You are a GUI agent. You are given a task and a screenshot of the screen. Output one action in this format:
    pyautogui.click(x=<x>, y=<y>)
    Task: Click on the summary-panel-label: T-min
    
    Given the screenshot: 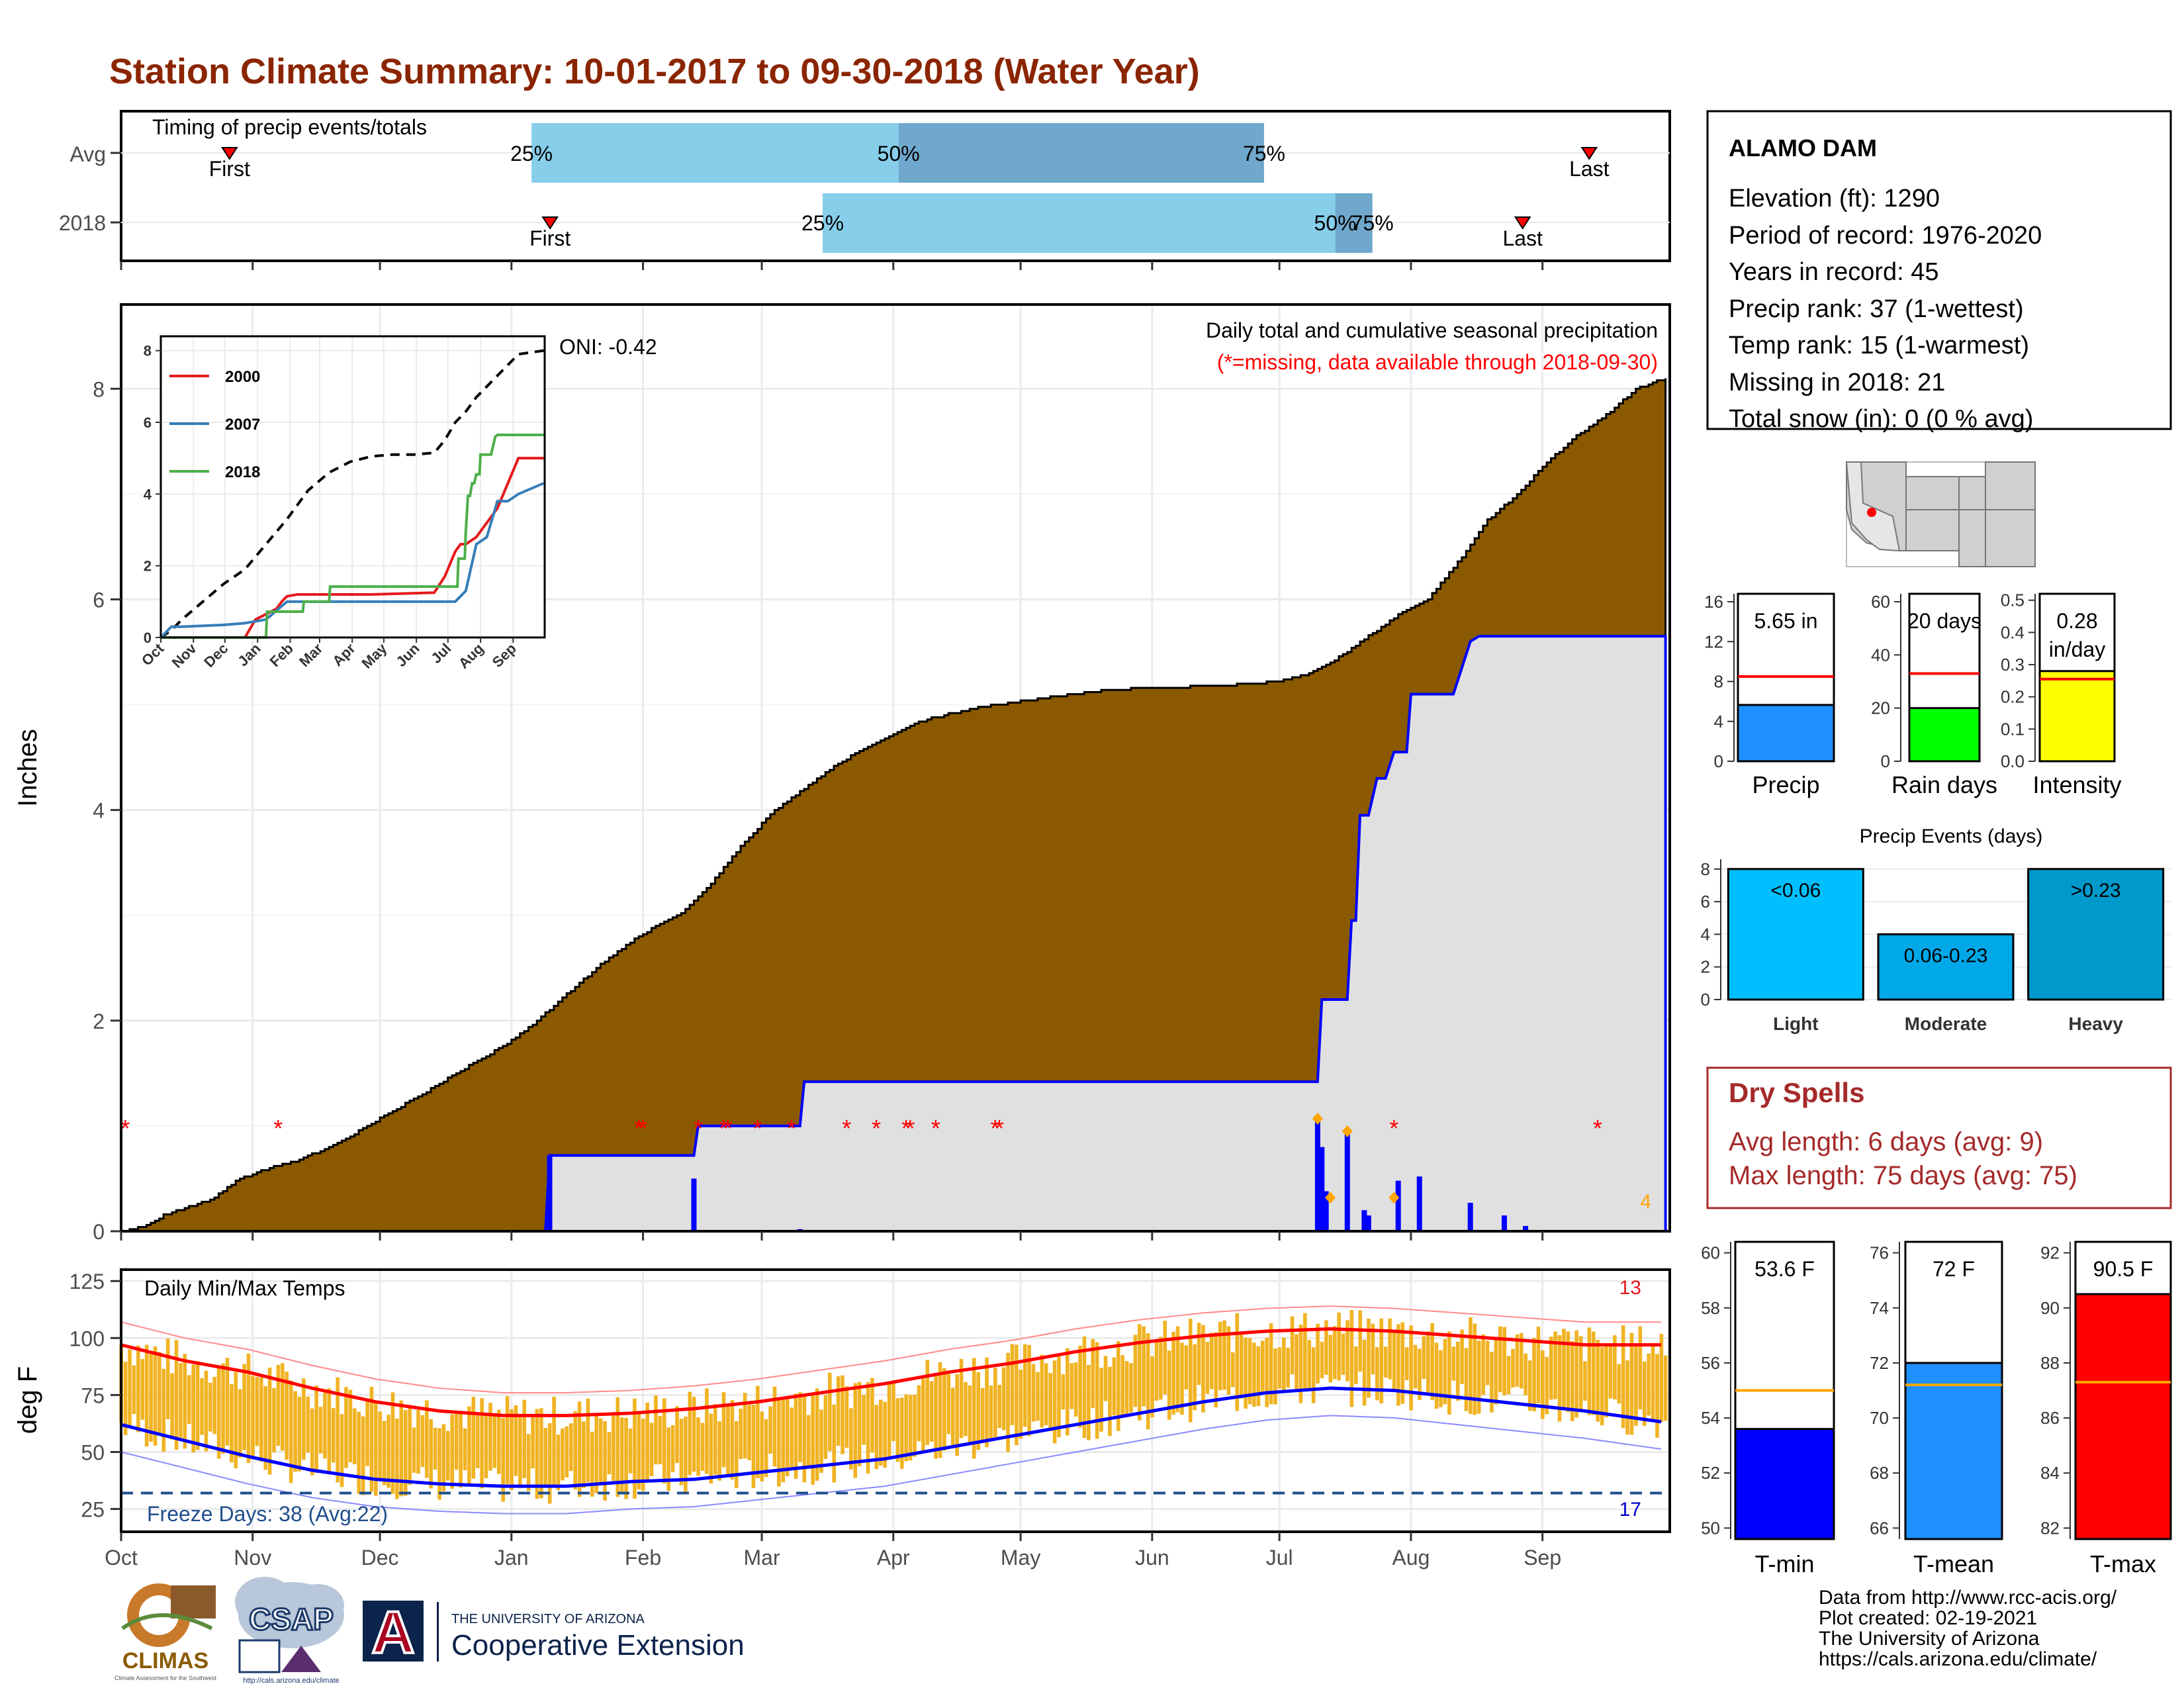 What is the action you would take?
    pyautogui.click(x=1785, y=1563)
    